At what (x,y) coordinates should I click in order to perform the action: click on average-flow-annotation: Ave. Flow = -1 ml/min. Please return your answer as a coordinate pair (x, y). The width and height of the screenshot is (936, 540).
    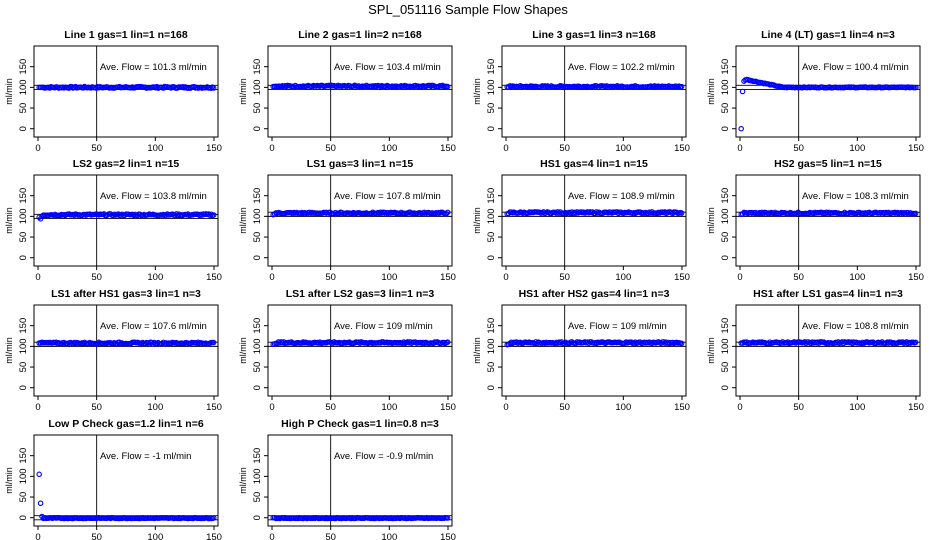
    Looking at the image, I should click on (145, 456).